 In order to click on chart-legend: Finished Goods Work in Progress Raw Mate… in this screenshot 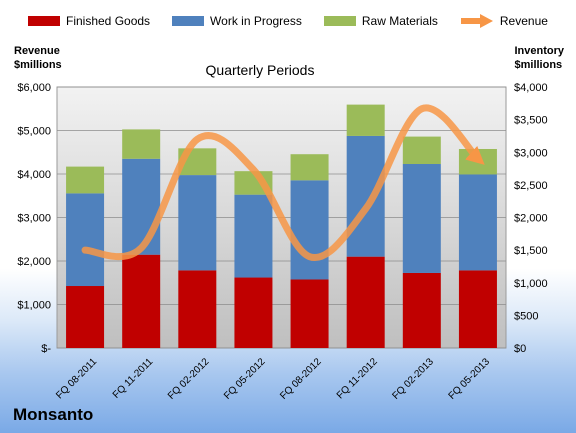, I will do `click(299, 21)`.